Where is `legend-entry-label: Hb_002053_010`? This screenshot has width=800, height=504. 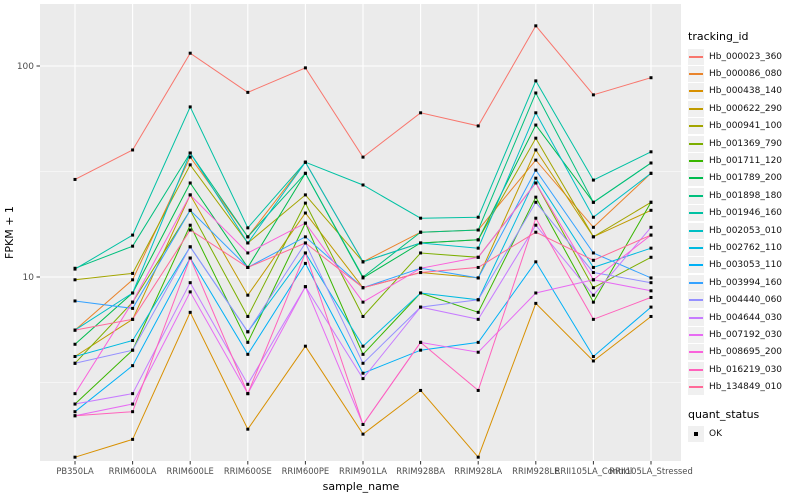
legend-entry-label: Hb_002053_010 is located at coordinates (746, 230).